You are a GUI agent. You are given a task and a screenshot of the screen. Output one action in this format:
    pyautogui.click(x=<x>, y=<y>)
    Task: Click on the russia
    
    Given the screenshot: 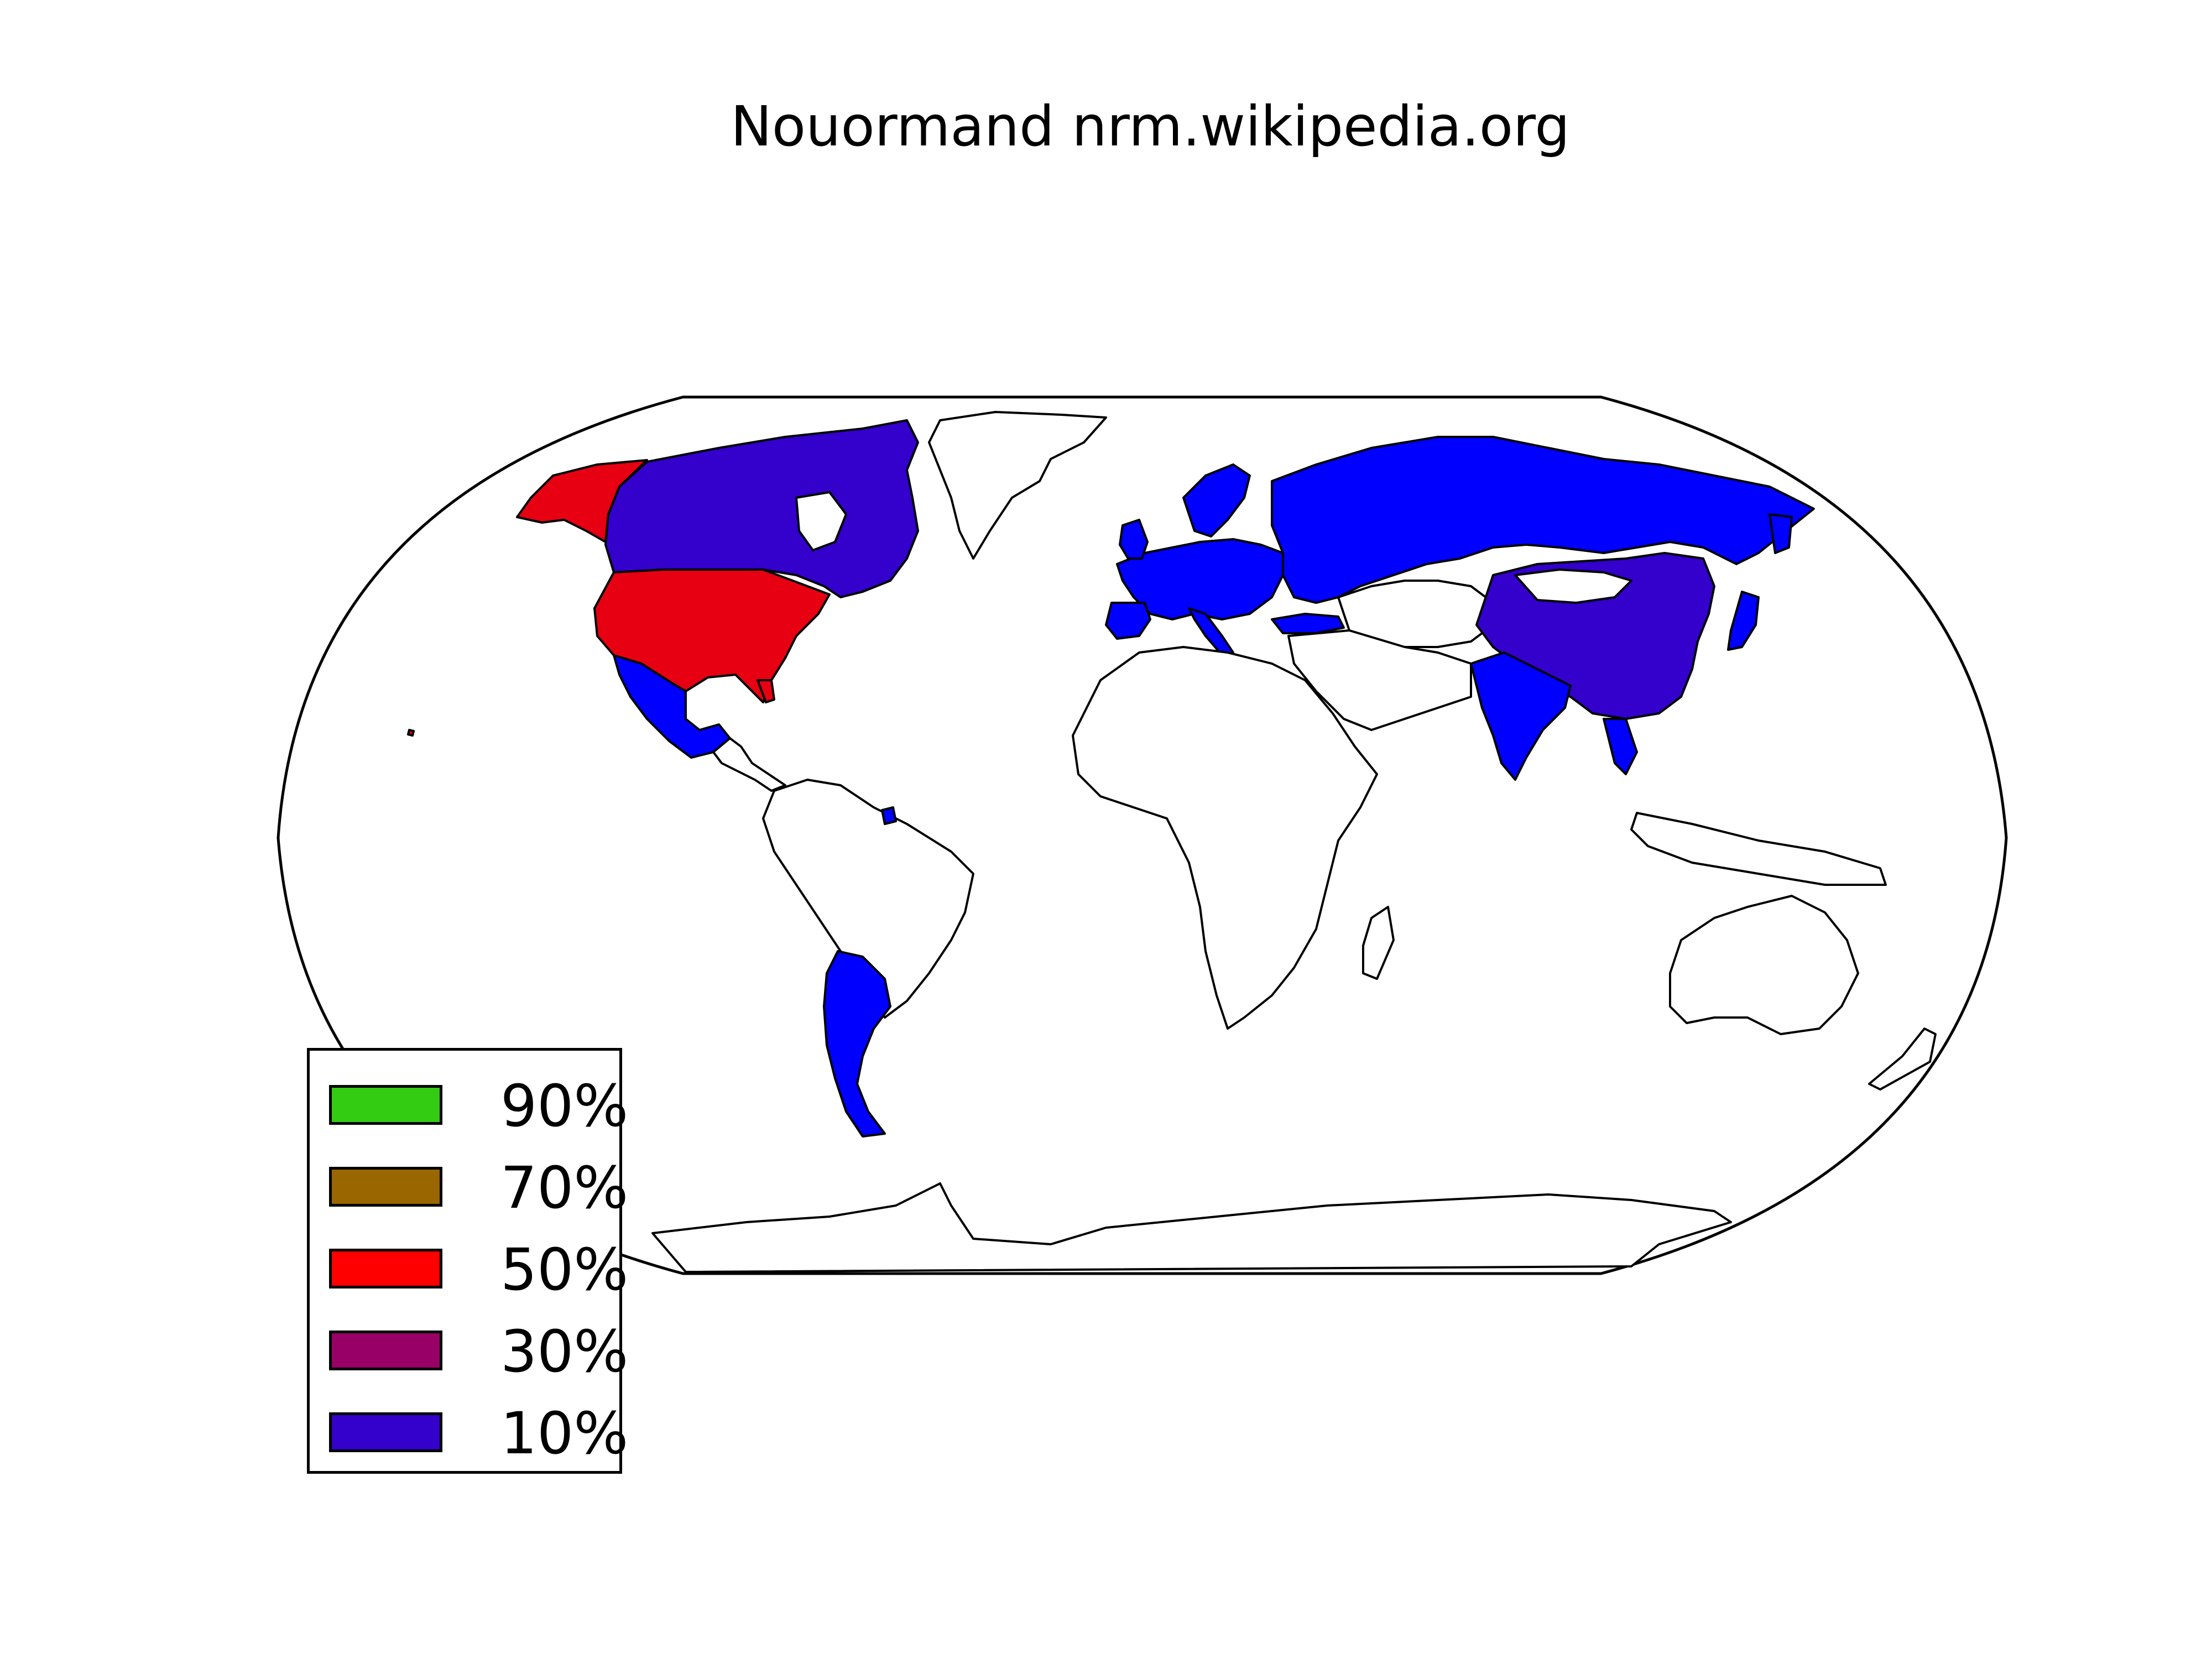 What is the action you would take?
    pyautogui.click(x=1543, y=520)
    